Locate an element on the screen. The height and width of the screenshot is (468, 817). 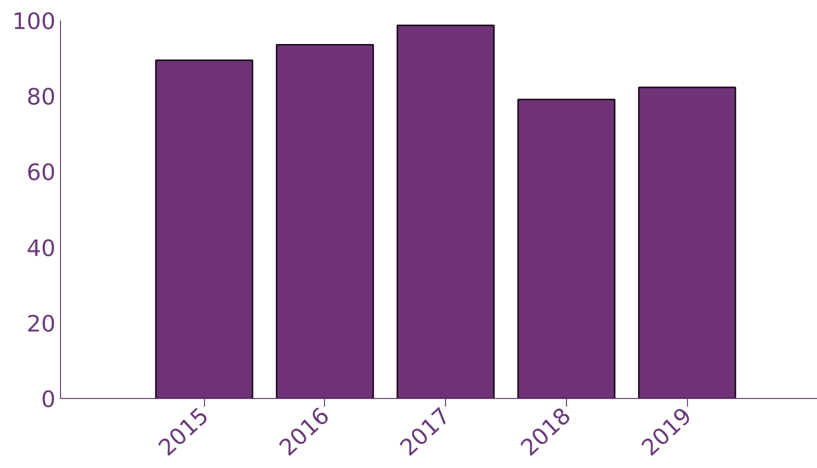
y-tick-label: 60 is located at coordinates (41, 173).